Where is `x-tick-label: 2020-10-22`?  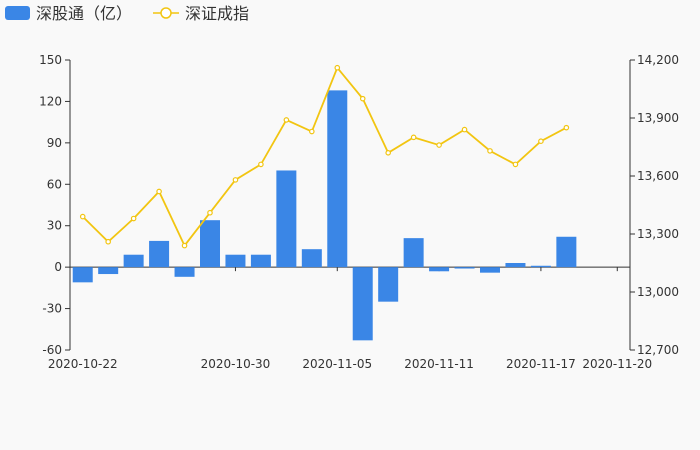 x-tick-label: 2020-10-22 is located at coordinates (83, 364).